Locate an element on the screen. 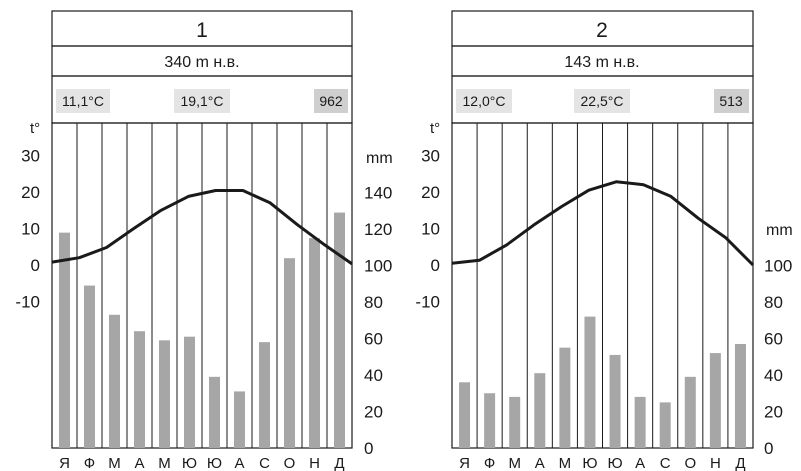 This screenshot has width=801, height=471. chart-1-max-temp: 19,1°C is located at coordinates (202, 101).